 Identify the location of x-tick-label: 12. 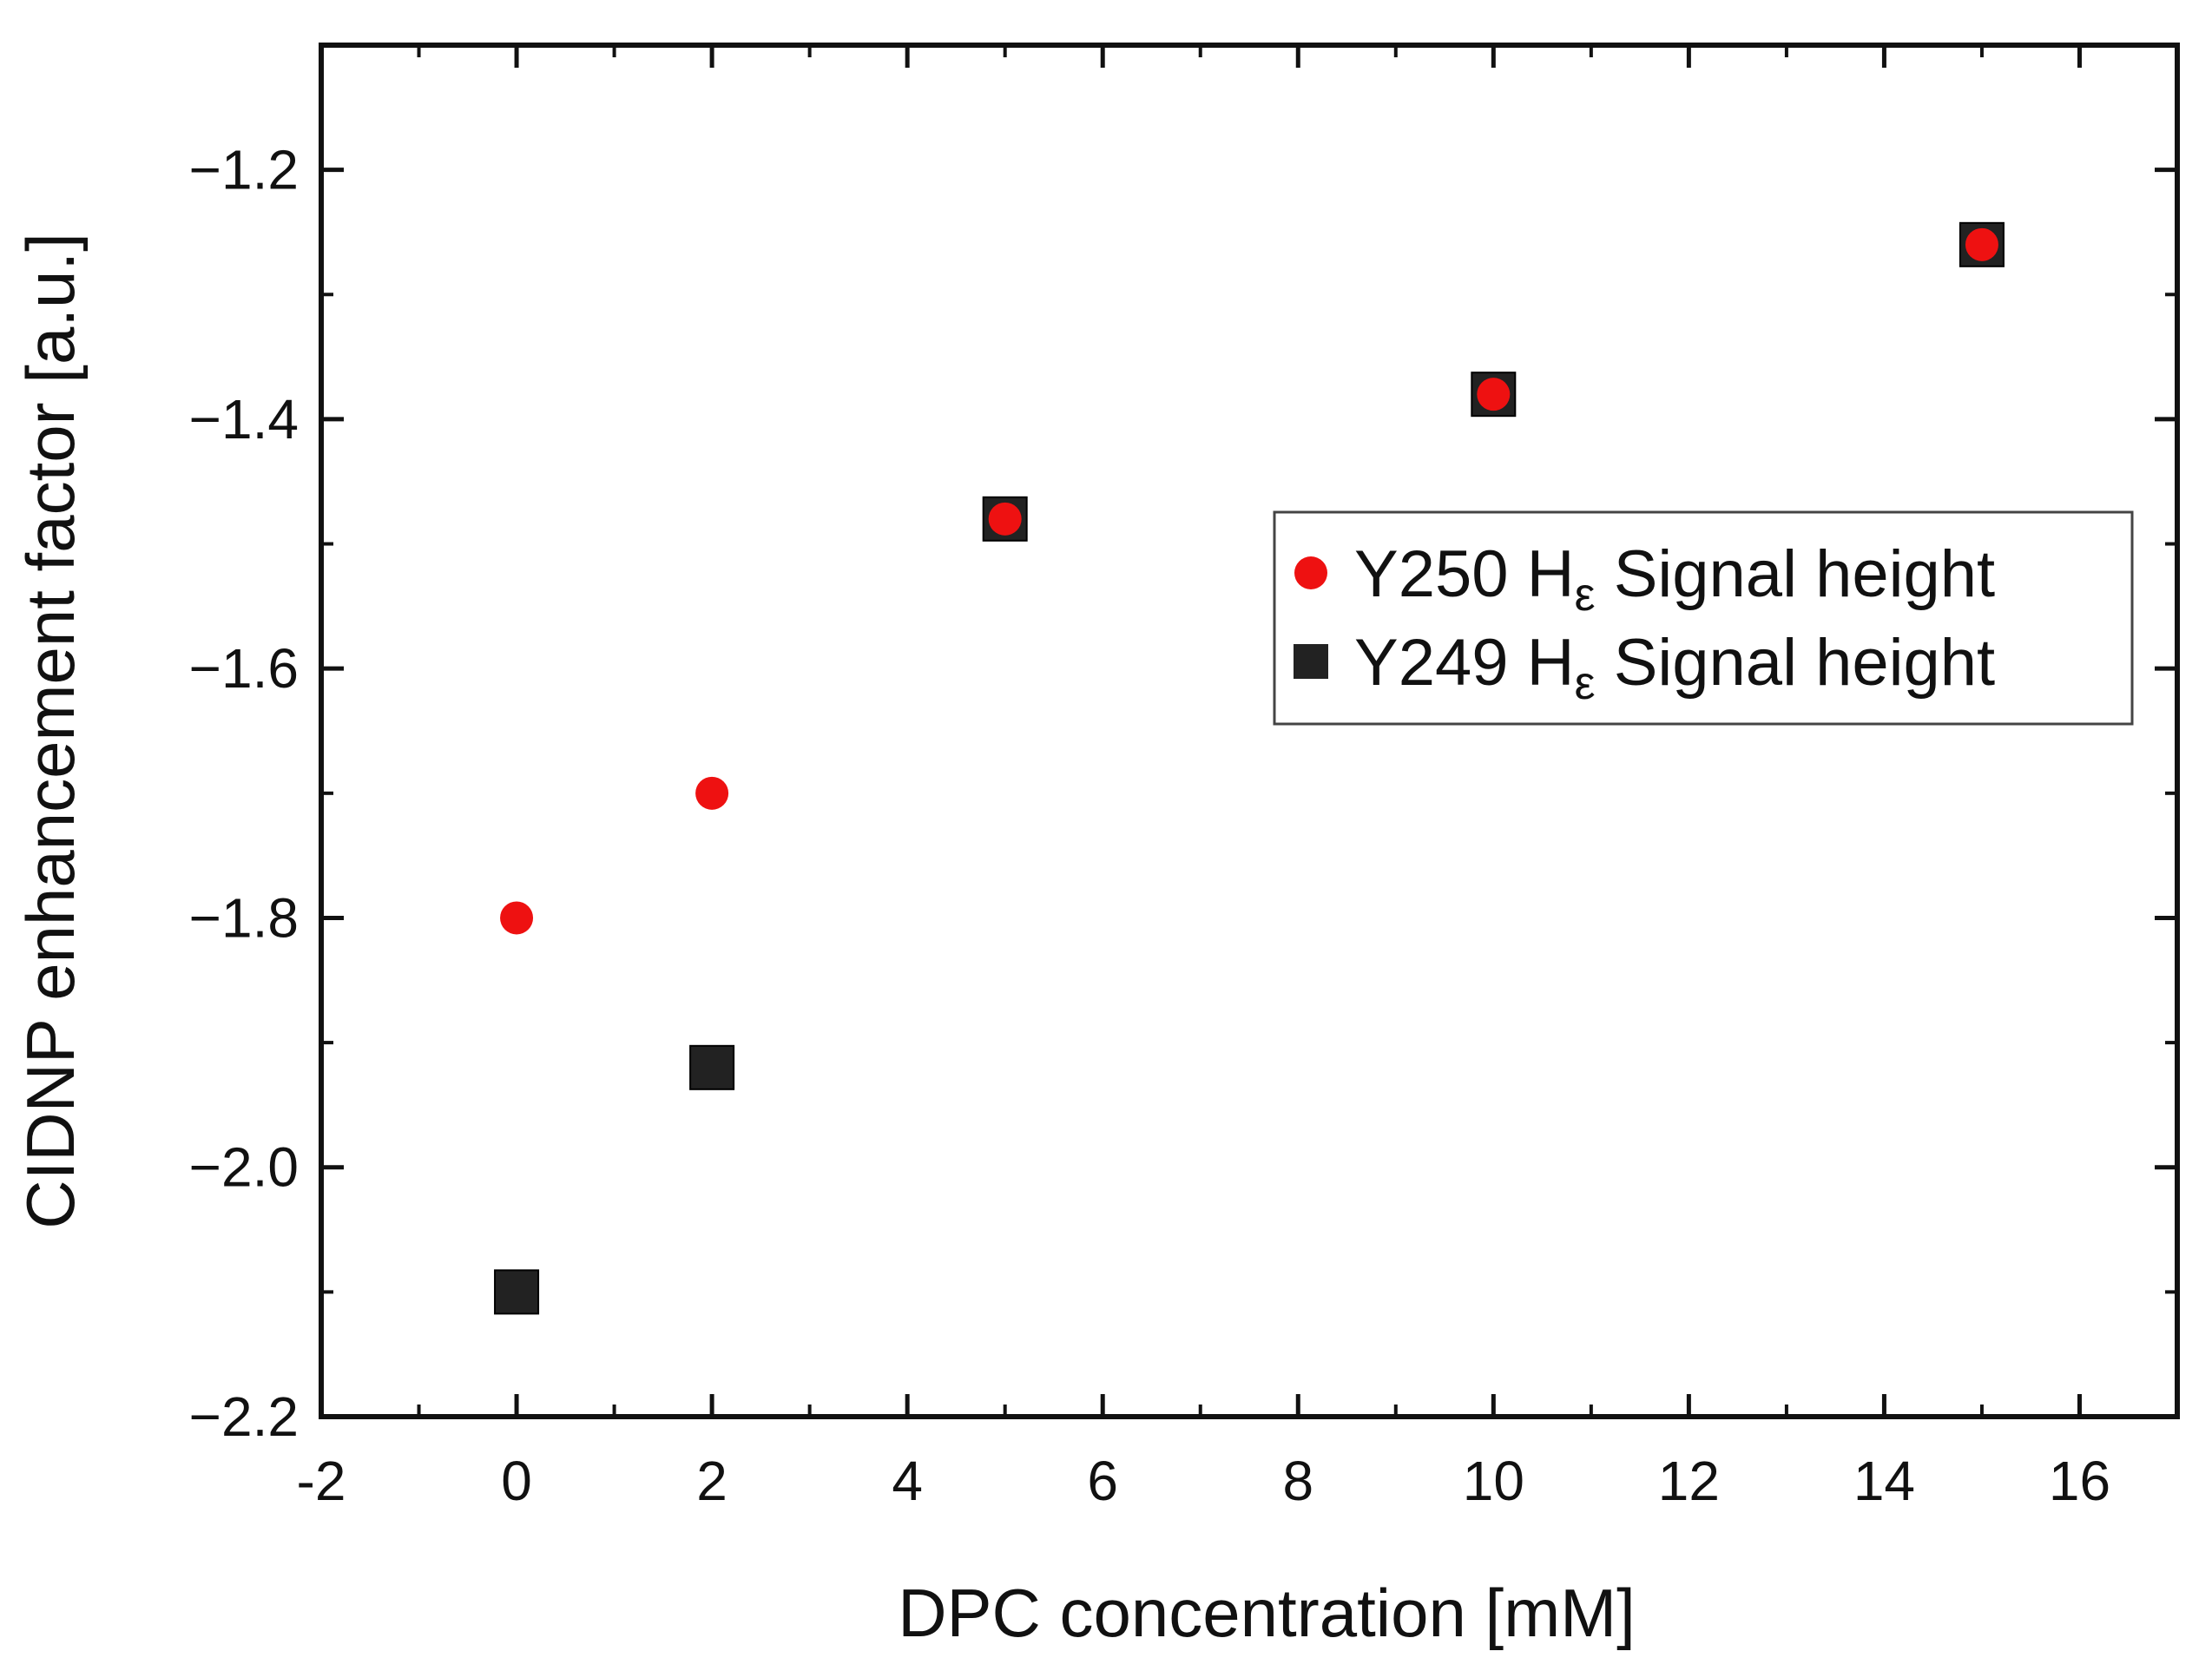
(1689, 1481).